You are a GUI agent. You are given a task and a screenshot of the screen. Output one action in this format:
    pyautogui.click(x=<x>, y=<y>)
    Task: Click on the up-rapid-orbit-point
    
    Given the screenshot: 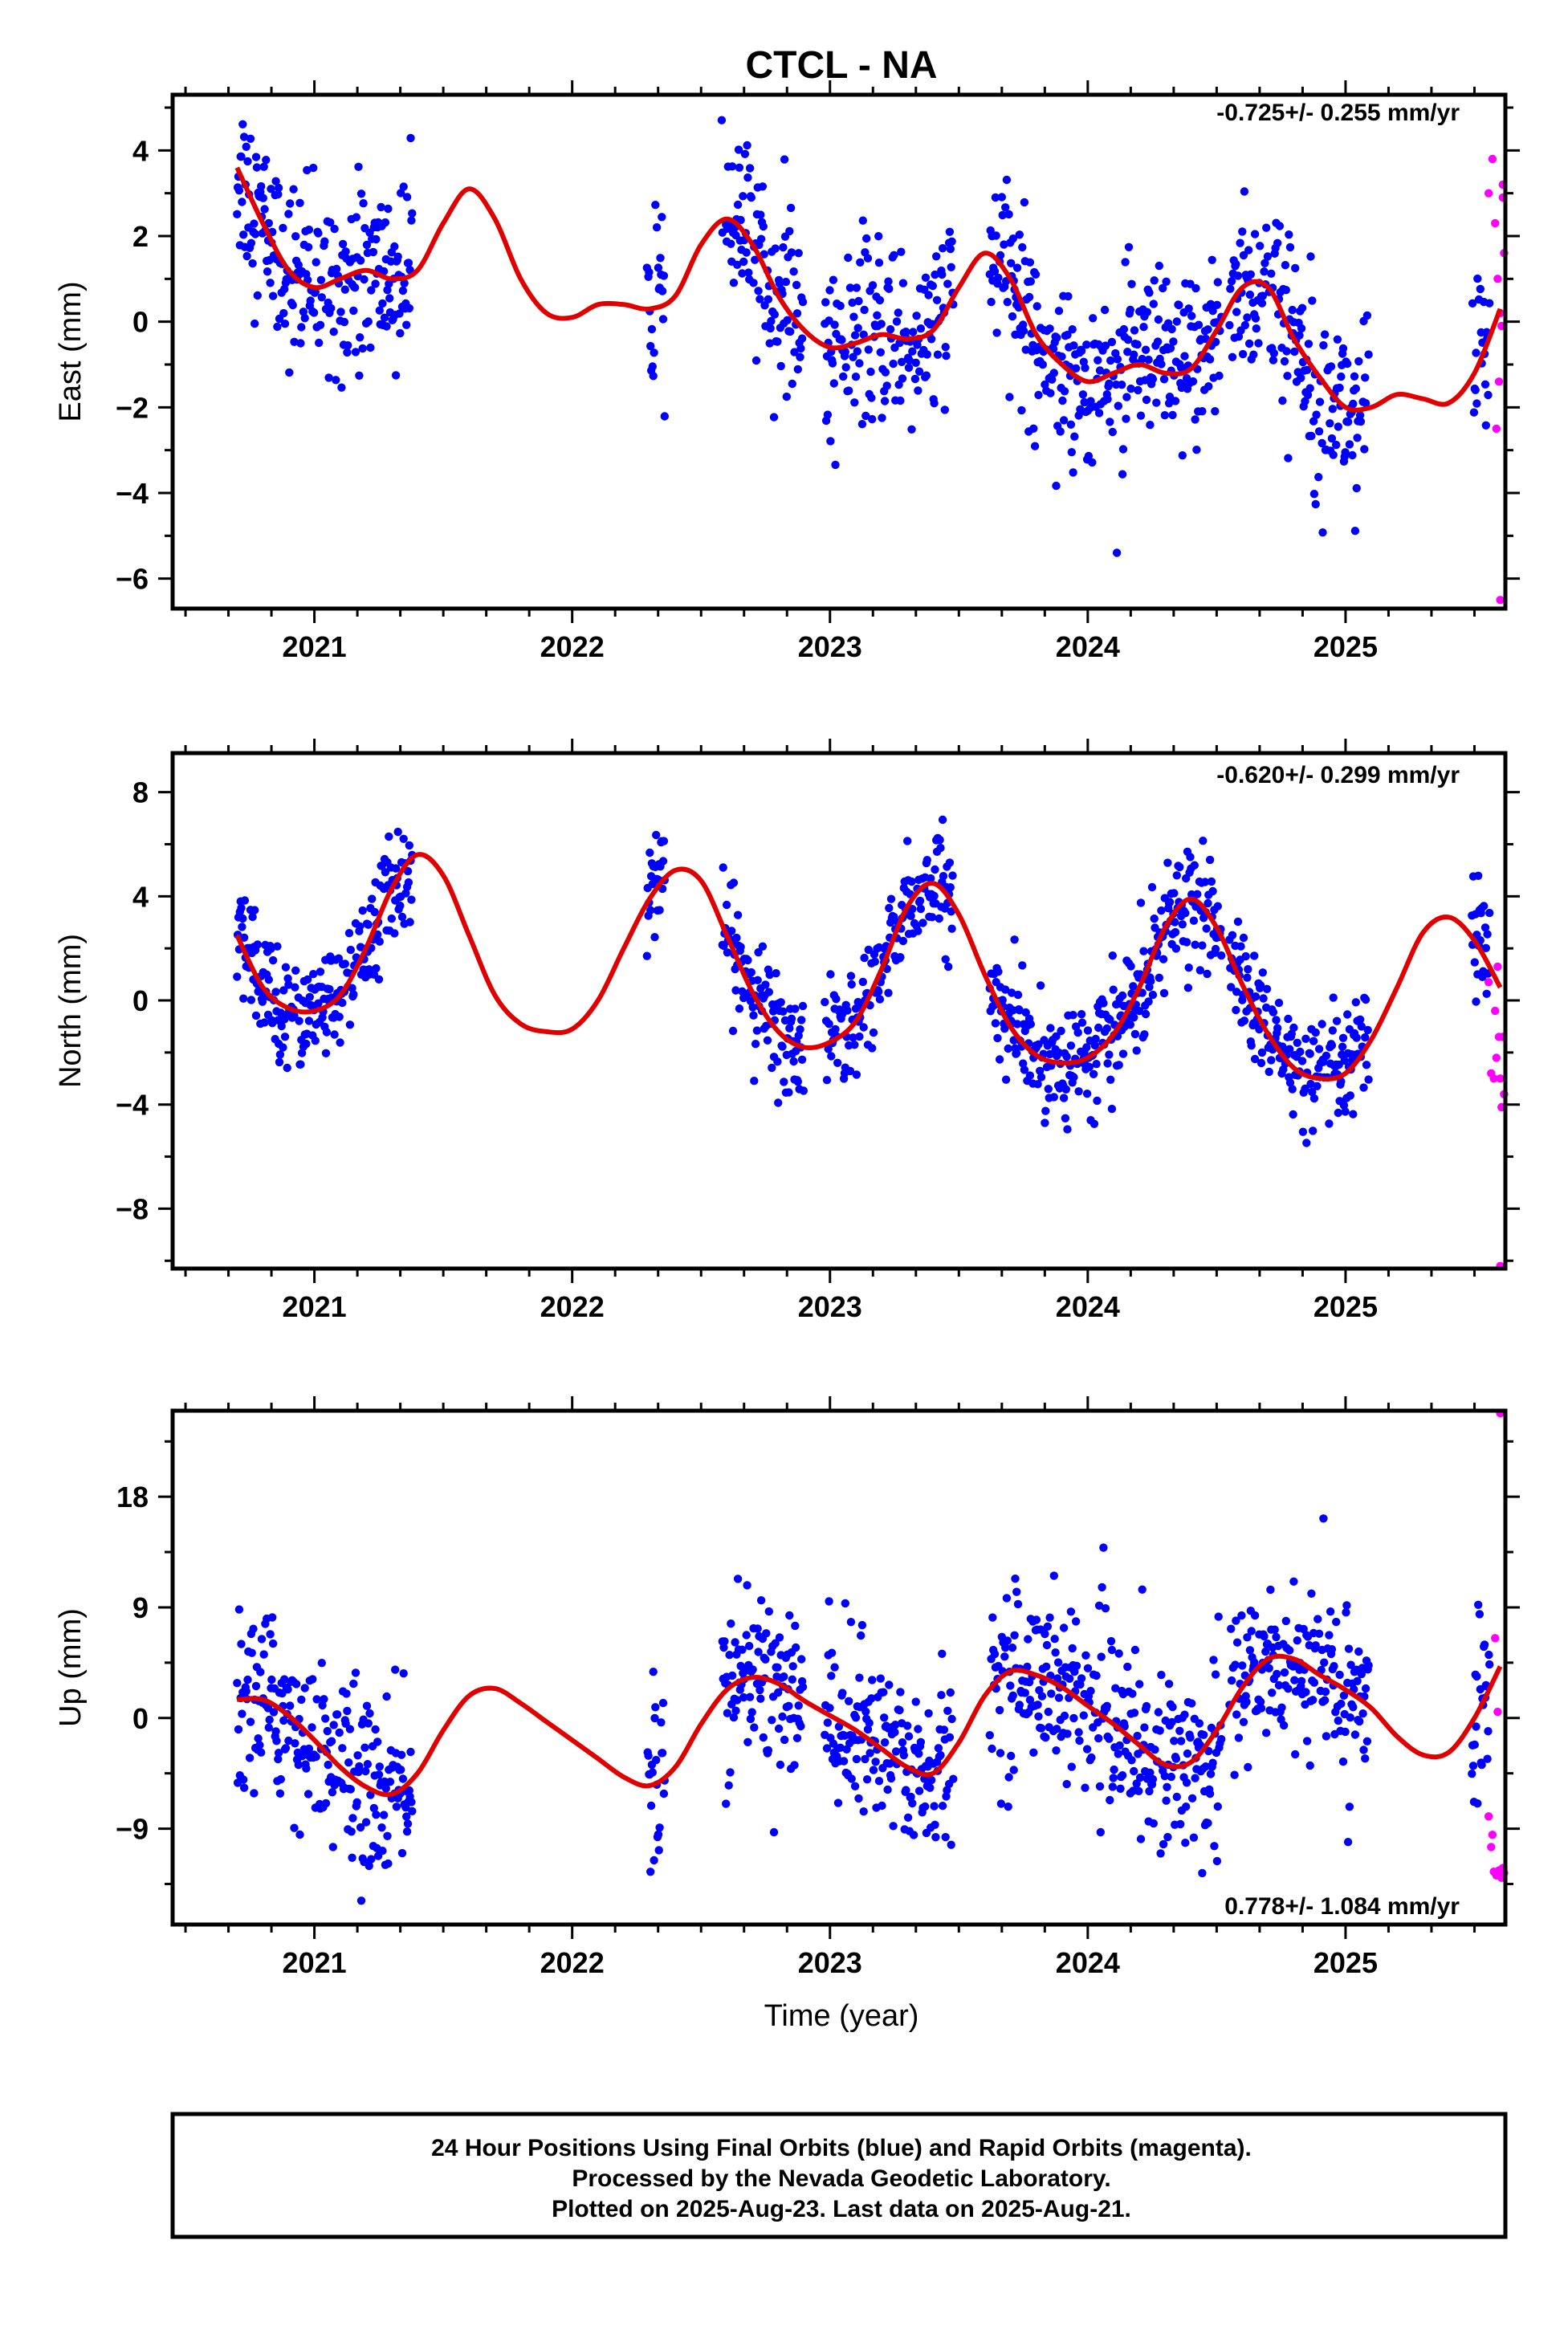 What is the action you would take?
    pyautogui.click(x=1492, y=1835)
    